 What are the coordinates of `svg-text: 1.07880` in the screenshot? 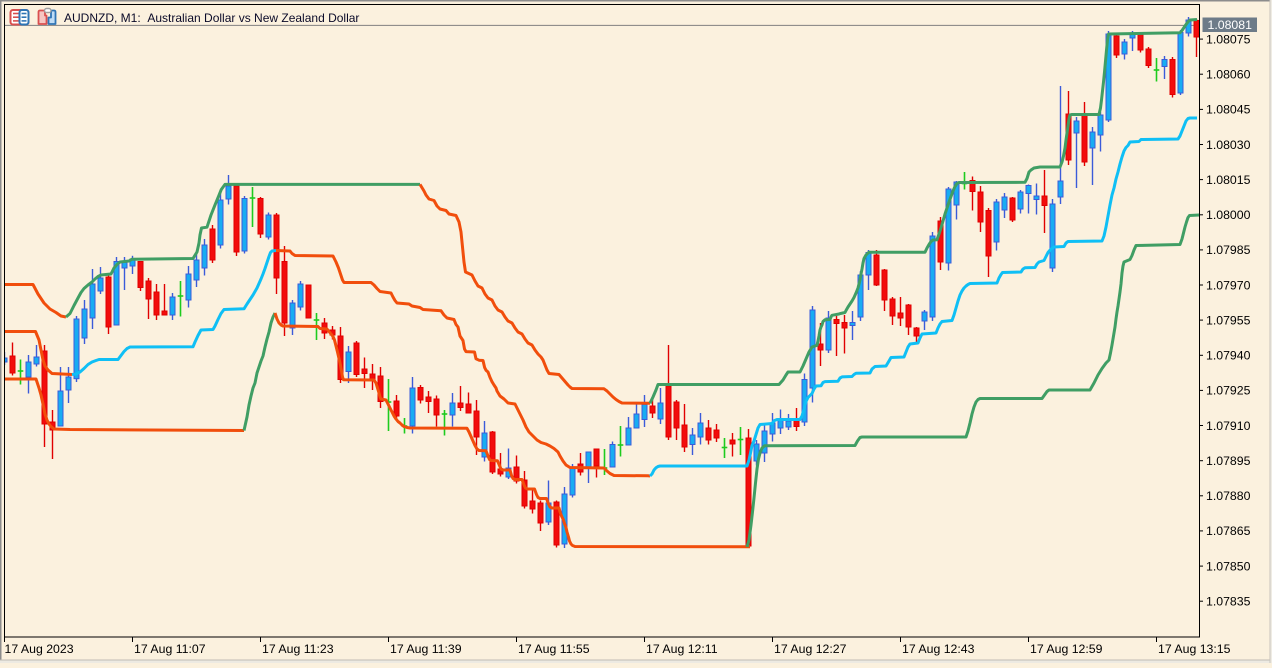 It's located at (1228, 496).